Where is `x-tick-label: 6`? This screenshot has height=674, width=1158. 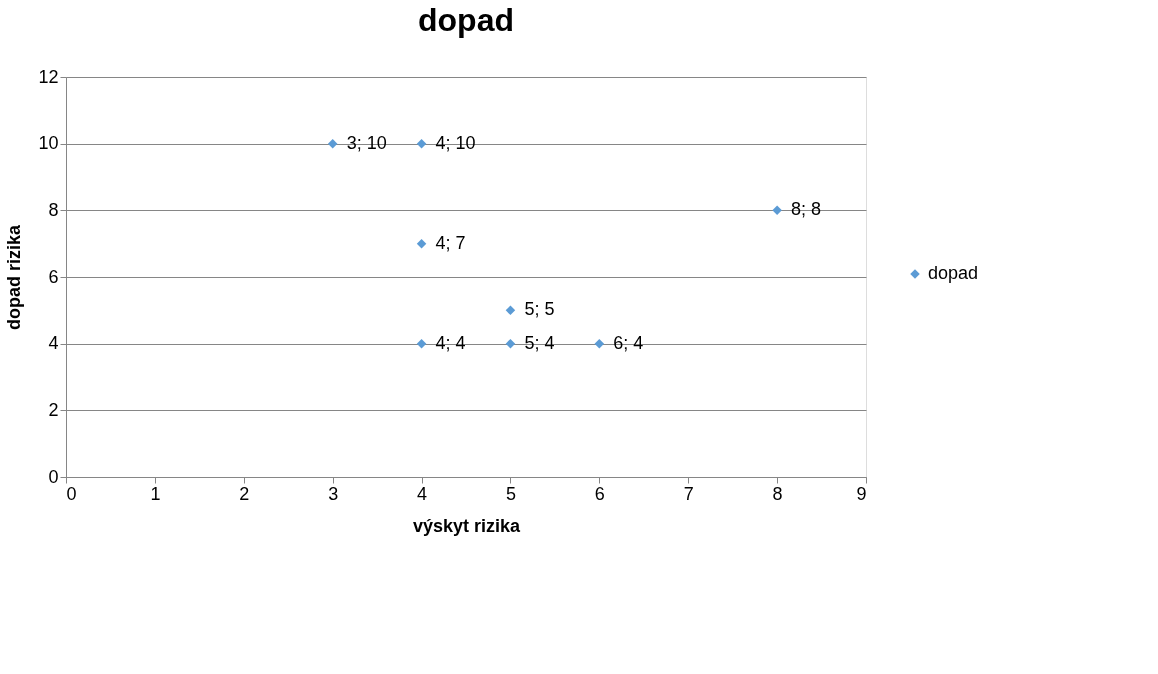
x-tick-label: 6 is located at coordinates (599, 493).